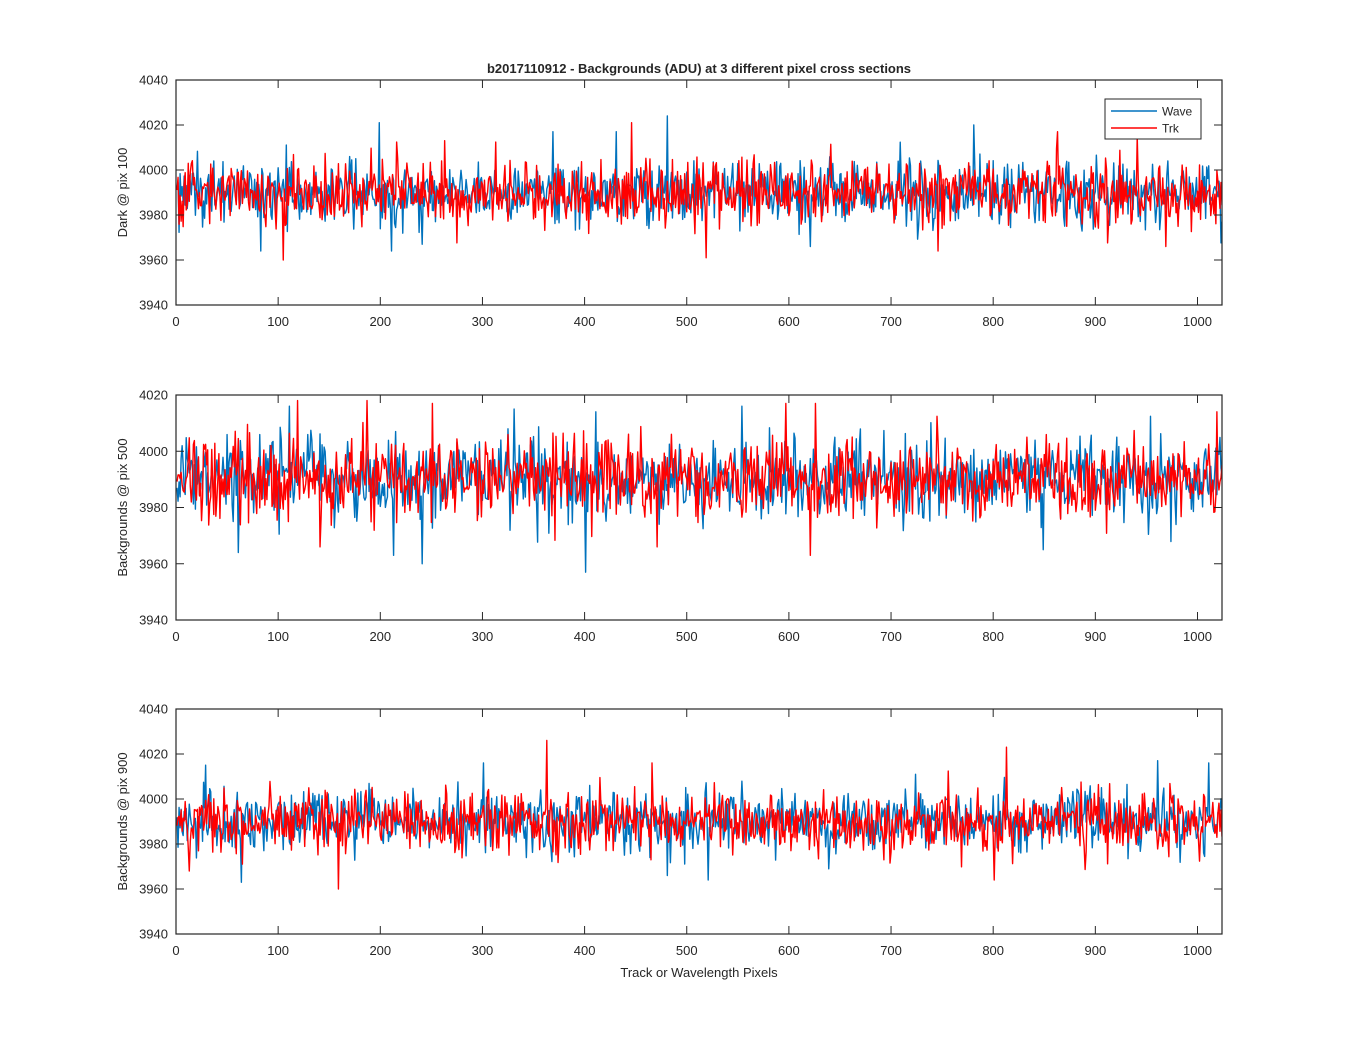  I want to click on x-axis-label: Track or Wavelength Pixels, so click(699, 972).